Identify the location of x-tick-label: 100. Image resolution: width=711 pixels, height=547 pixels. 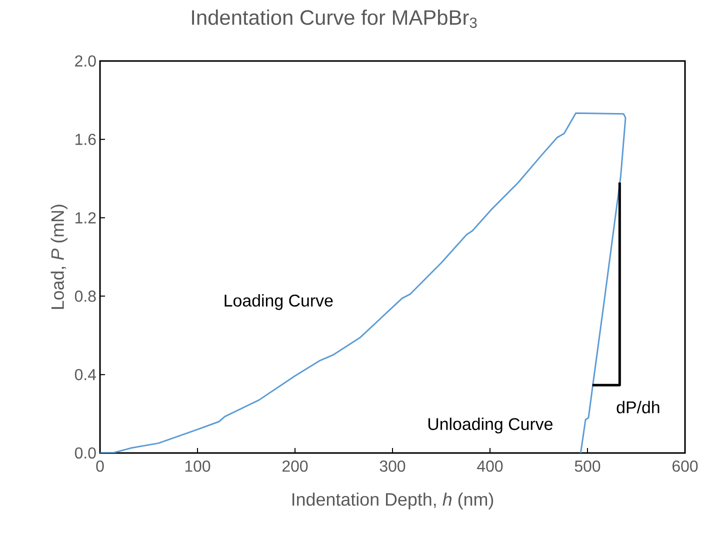
(197, 466).